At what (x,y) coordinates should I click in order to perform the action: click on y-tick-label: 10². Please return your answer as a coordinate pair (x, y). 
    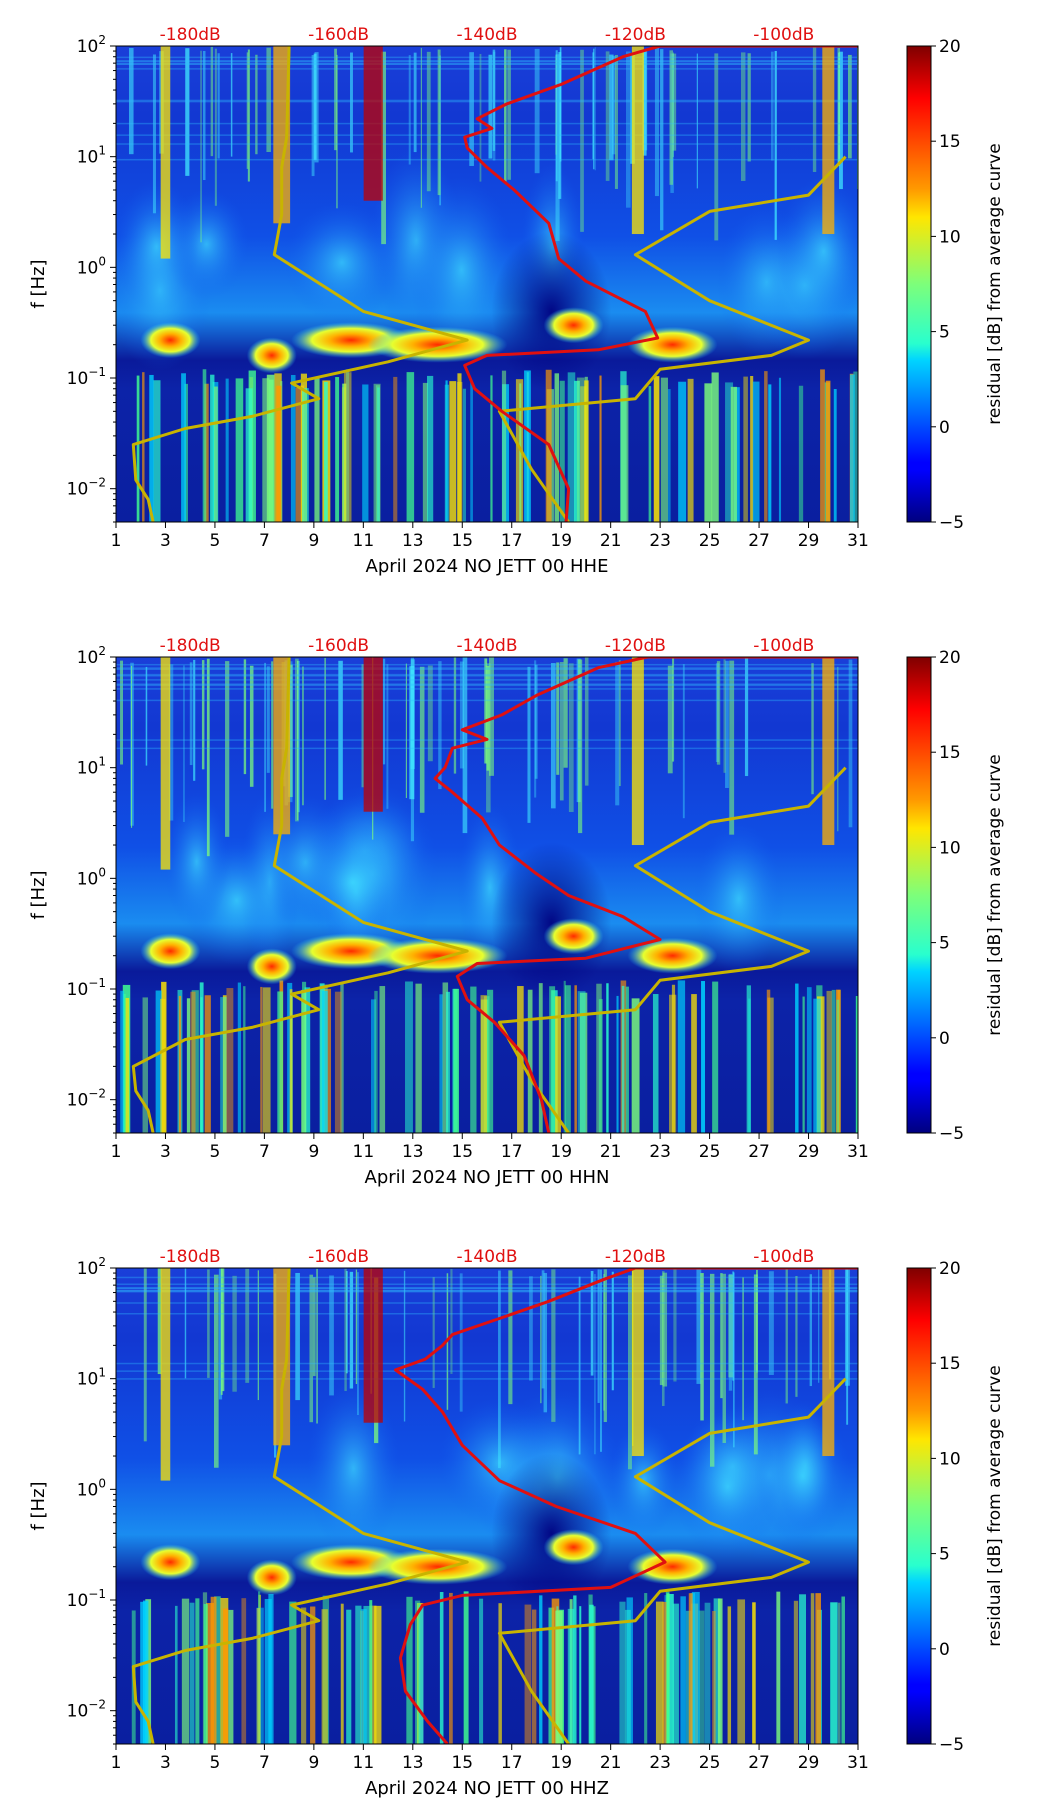
    Looking at the image, I should click on (91, 45).